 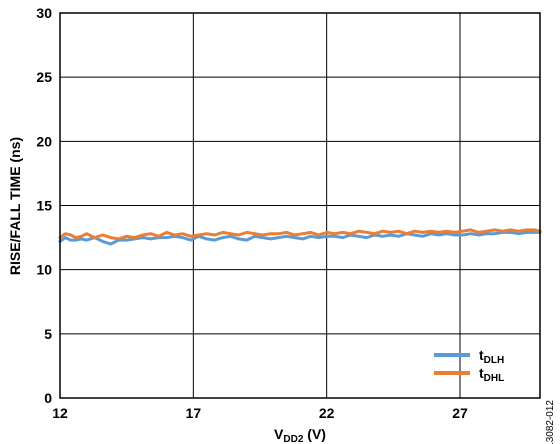 What do you see at coordinates (469, 365) in the screenshot?
I see `legend: tDLH tDHL` at bounding box center [469, 365].